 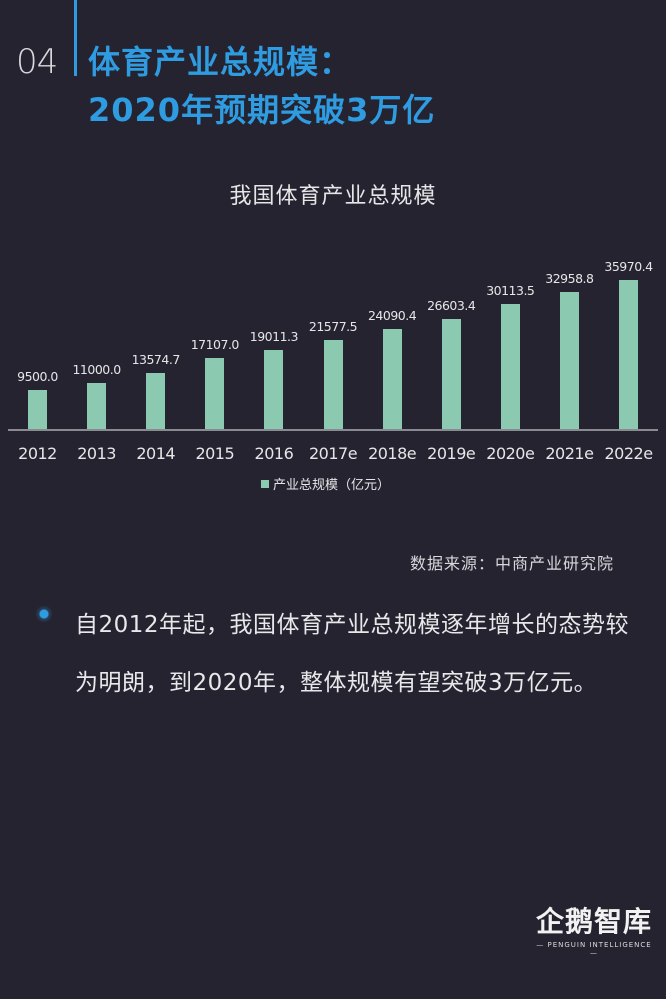 I want to click on x-tick-label: 2016, so click(x=274, y=453).